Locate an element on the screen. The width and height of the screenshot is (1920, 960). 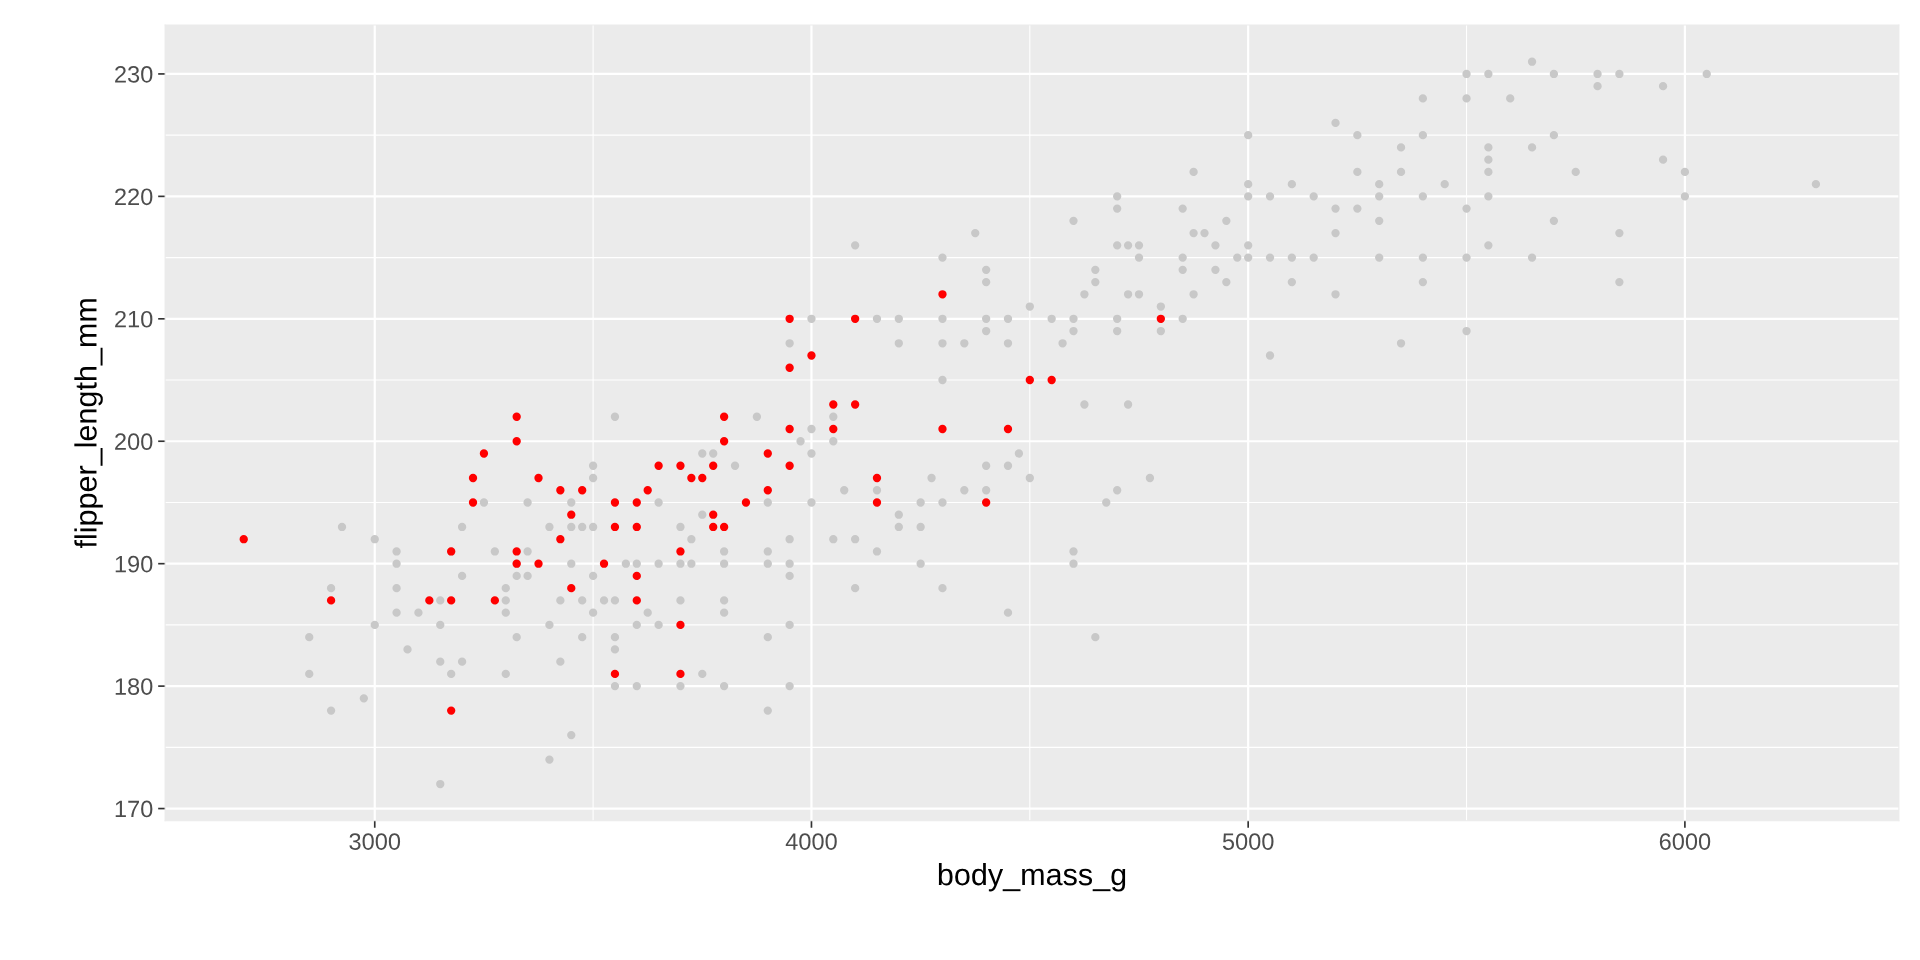
x-tick-label: 4000 is located at coordinates (811, 841).